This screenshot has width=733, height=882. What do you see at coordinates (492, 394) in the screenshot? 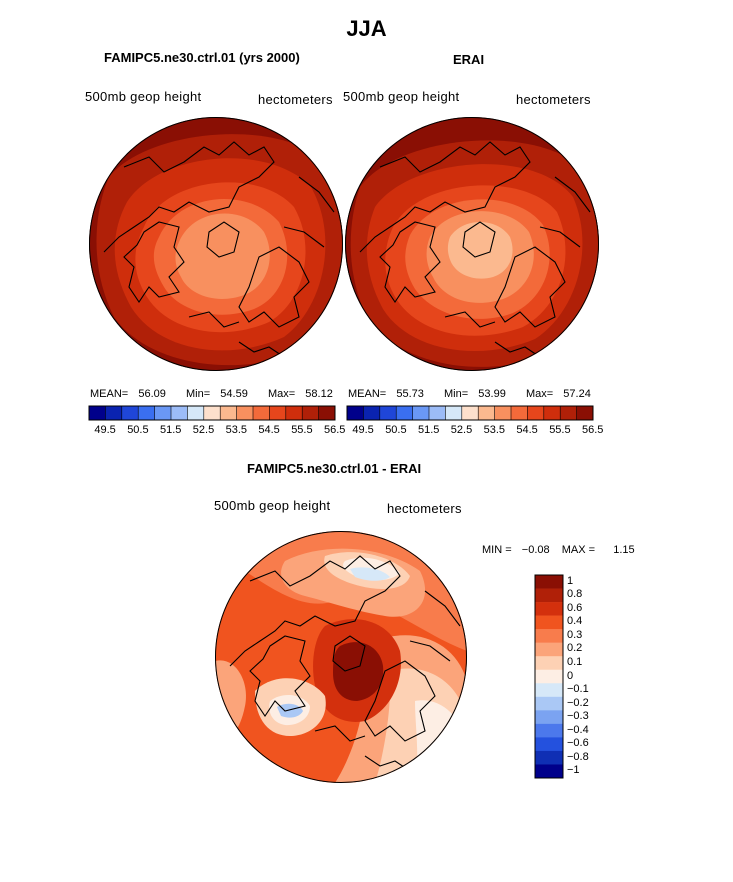
I see `min-value: 53.99` at bounding box center [492, 394].